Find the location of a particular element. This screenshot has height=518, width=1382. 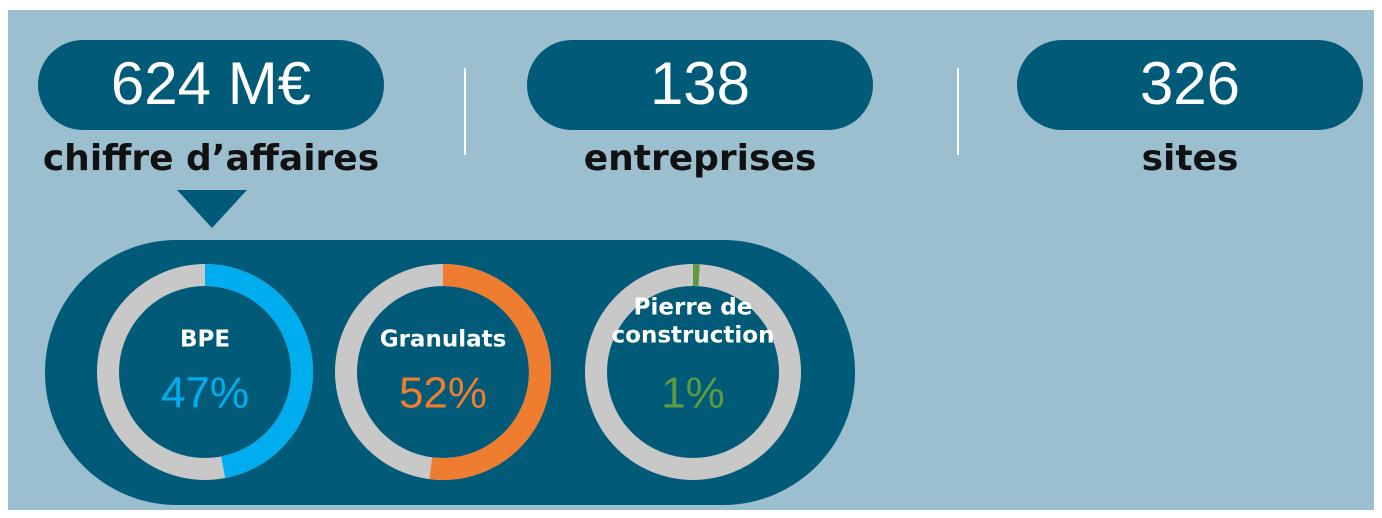

stat-label: sites is located at coordinates (1190, 158).